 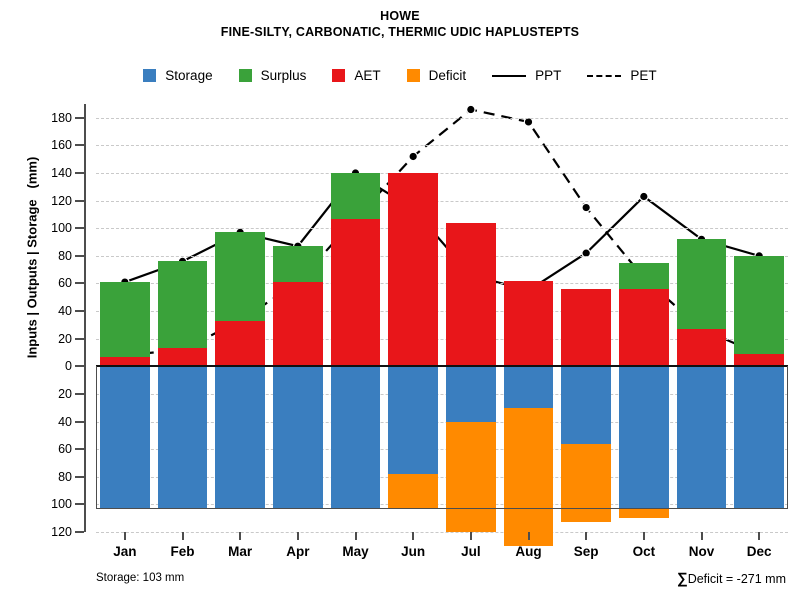 What do you see at coordinates (65, 255) in the screenshot?
I see `y-axis-tick-label: 80` at bounding box center [65, 255].